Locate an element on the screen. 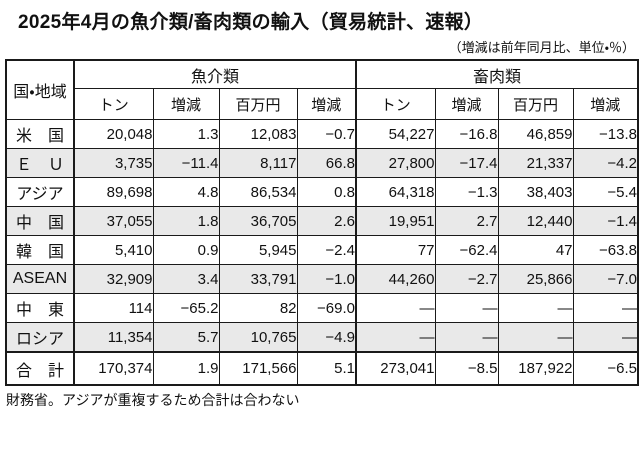 The width and height of the screenshot is (640, 451). fish-value-cell: 1.3 is located at coordinates (186, 134).